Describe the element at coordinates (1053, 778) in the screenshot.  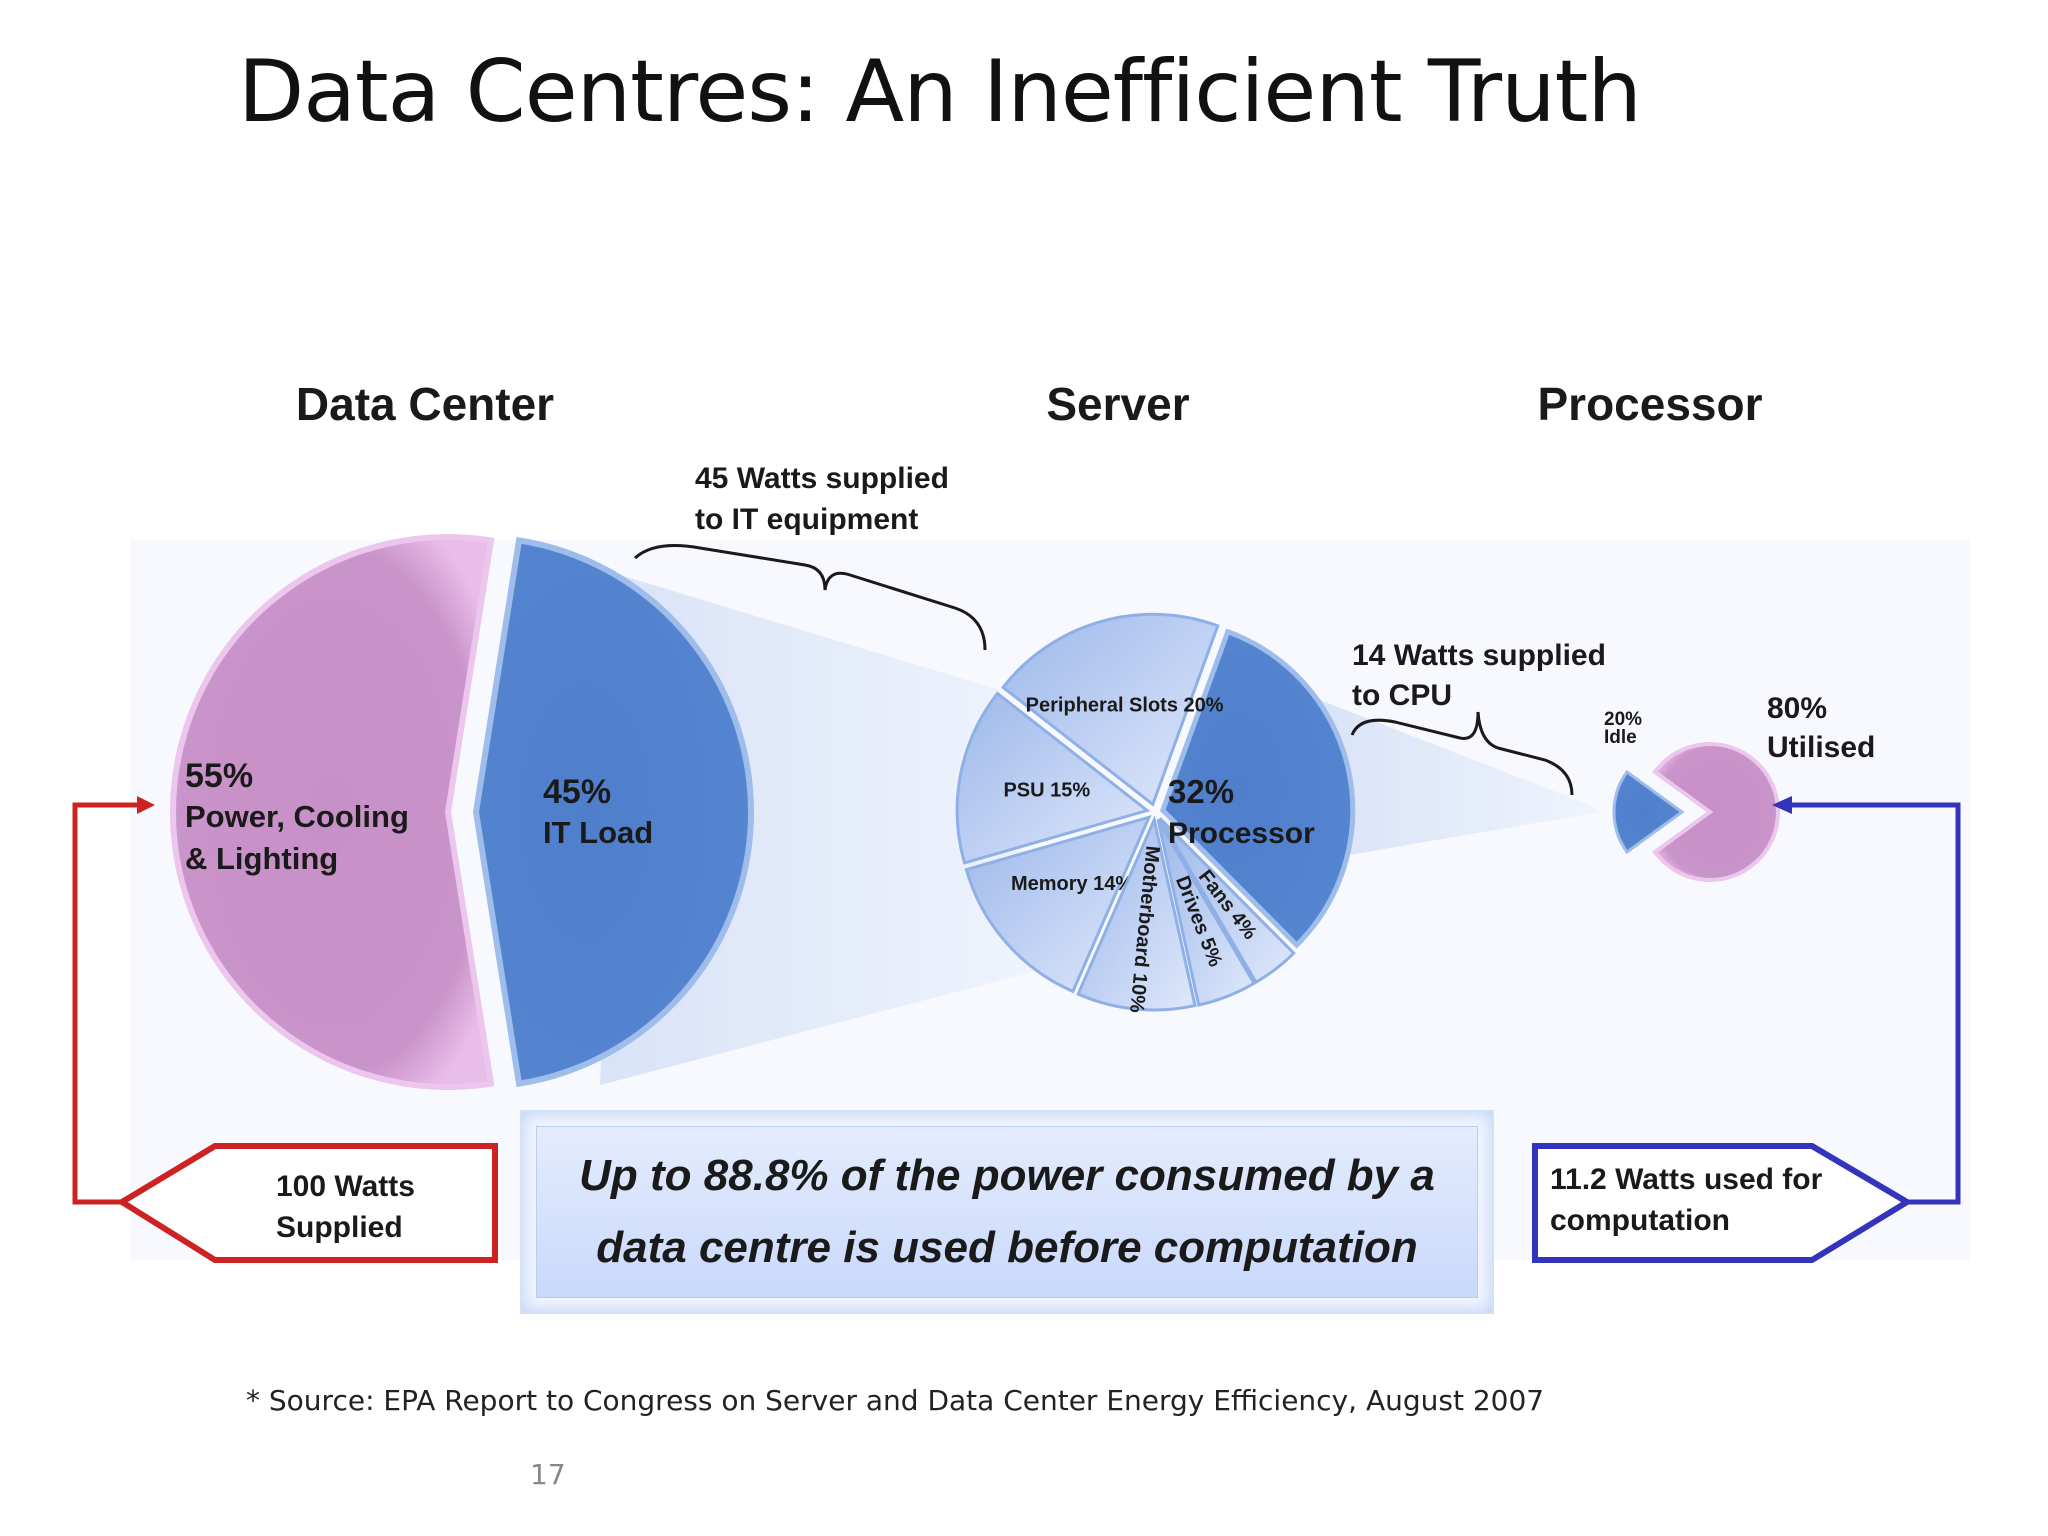
I see `server-slice-psu` at that location.